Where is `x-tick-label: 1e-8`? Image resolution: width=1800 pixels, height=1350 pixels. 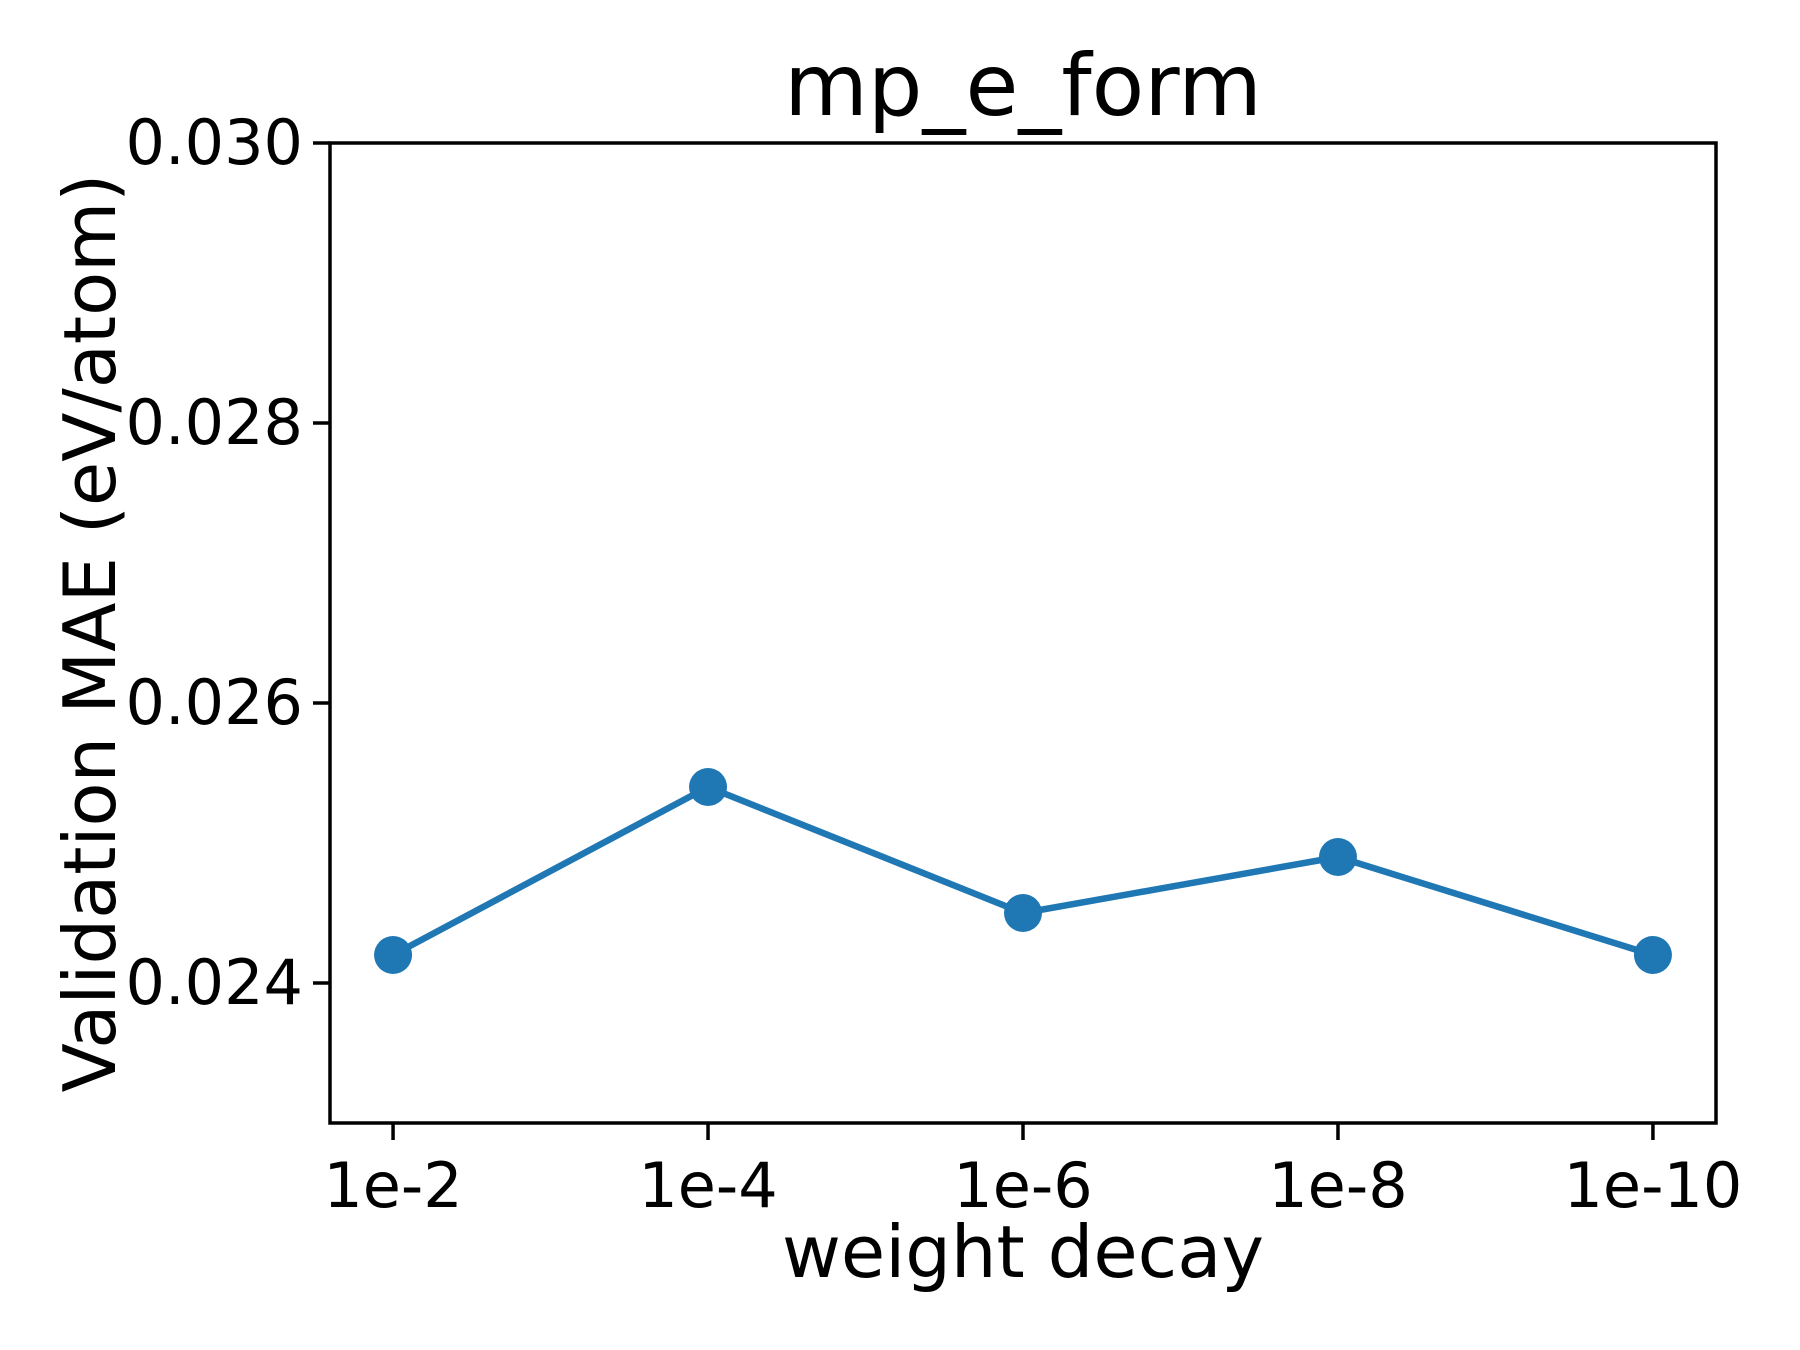
x-tick-label: 1e-8 is located at coordinates (1338, 1185).